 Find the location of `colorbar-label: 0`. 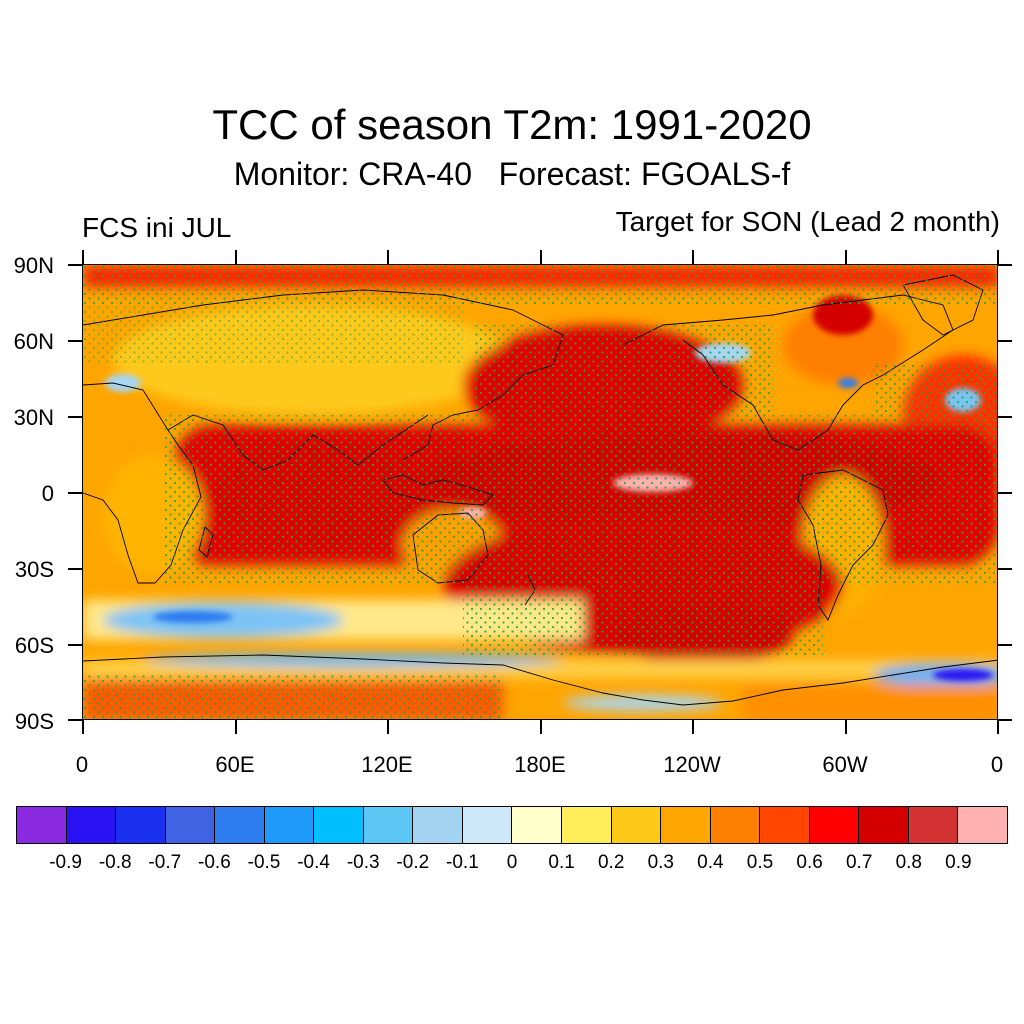

colorbar-label: 0 is located at coordinates (512, 862).